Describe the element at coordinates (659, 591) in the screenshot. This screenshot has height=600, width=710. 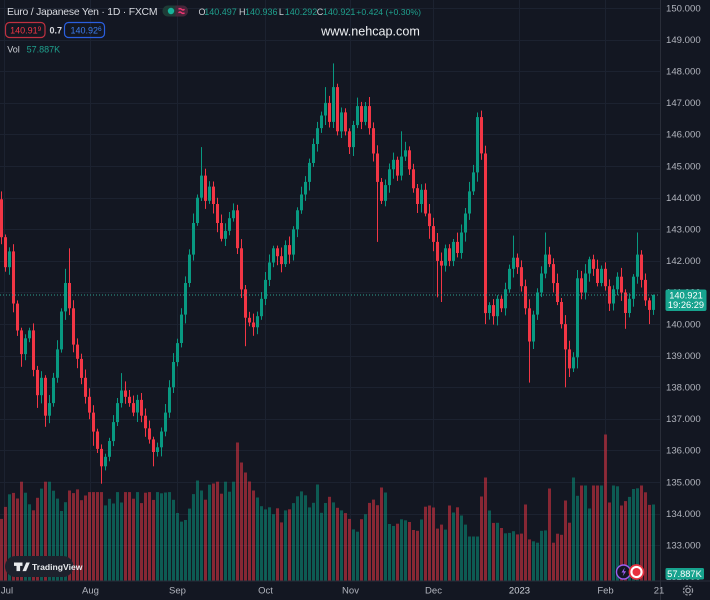
I see `svg-text: 21` at that location.